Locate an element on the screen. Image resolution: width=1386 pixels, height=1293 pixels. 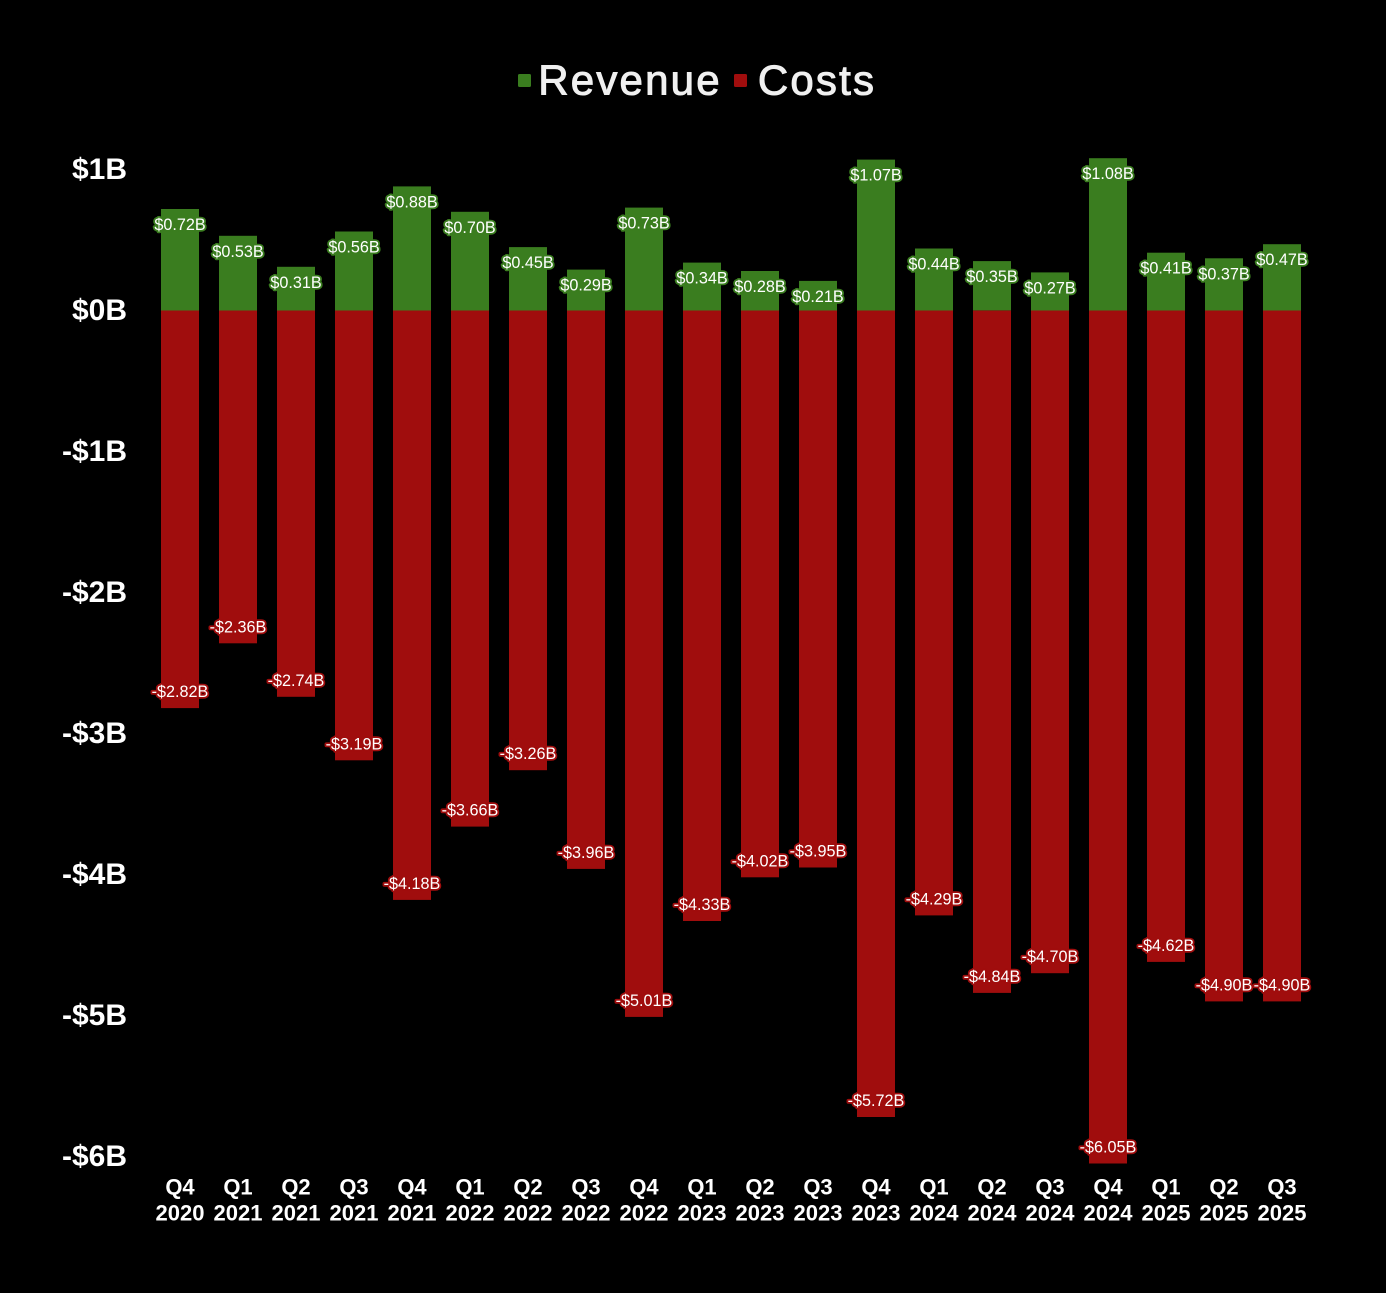
svg-text: -$3B is located at coordinates (94, 733).